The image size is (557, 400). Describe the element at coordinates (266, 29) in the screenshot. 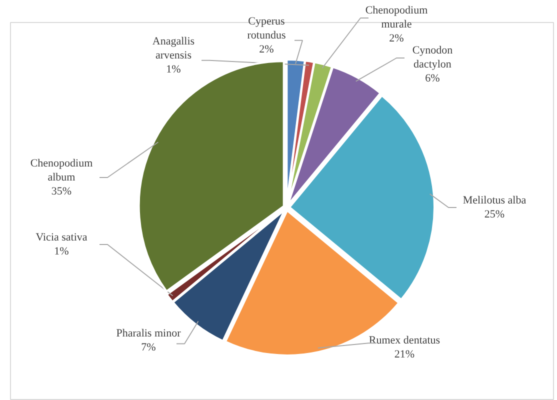

I see `slice-label: Cyperus rotundus` at that location.